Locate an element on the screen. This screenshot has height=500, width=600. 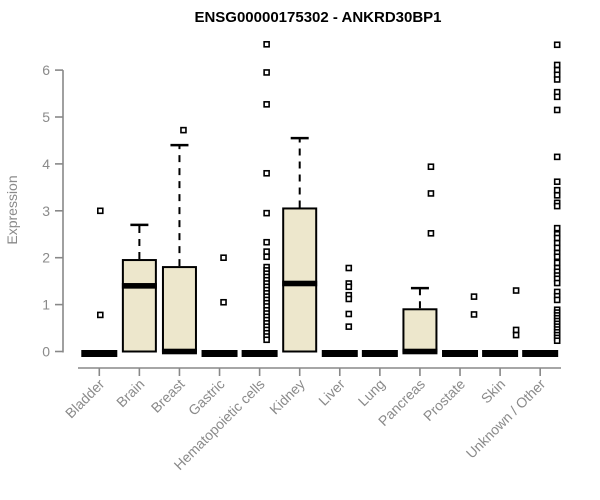
y-tick-label: 6 is located at coordinates (46, 70).